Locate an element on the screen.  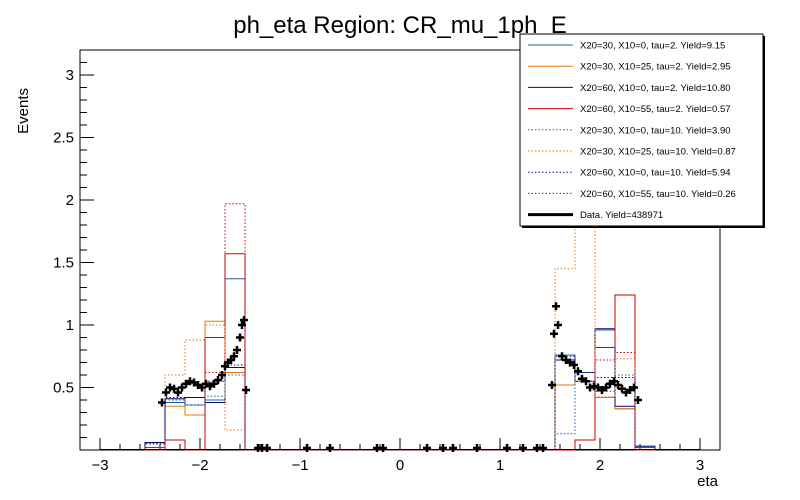
legend-entry-label: X20=60, X10=55, tau=10. Yield=0.26 is located at coordinates (658, 194).